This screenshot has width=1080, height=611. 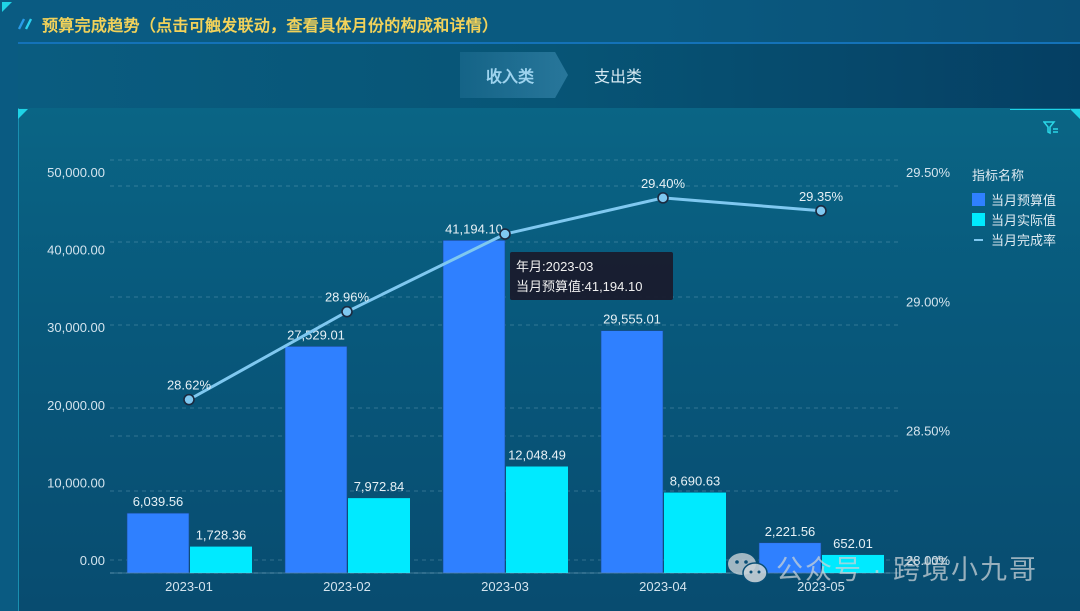 I want to click on panel-corner-decoration-right, so click(x=1075, y=114).